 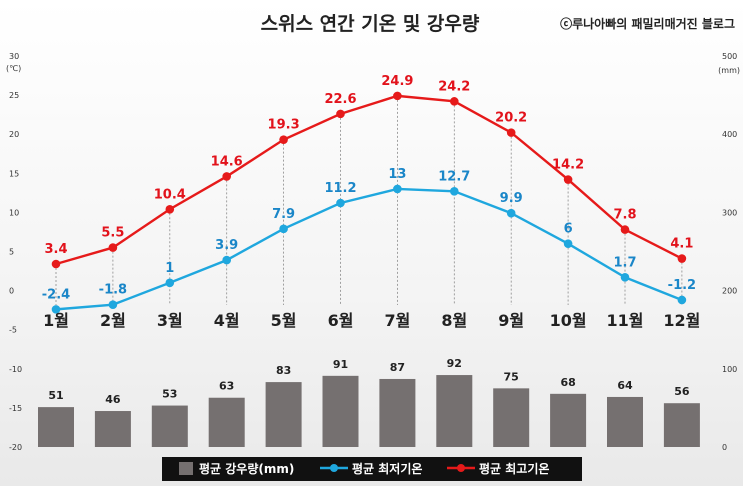 I want to click on y-right-tick: 0, so click(x=724, y=447).